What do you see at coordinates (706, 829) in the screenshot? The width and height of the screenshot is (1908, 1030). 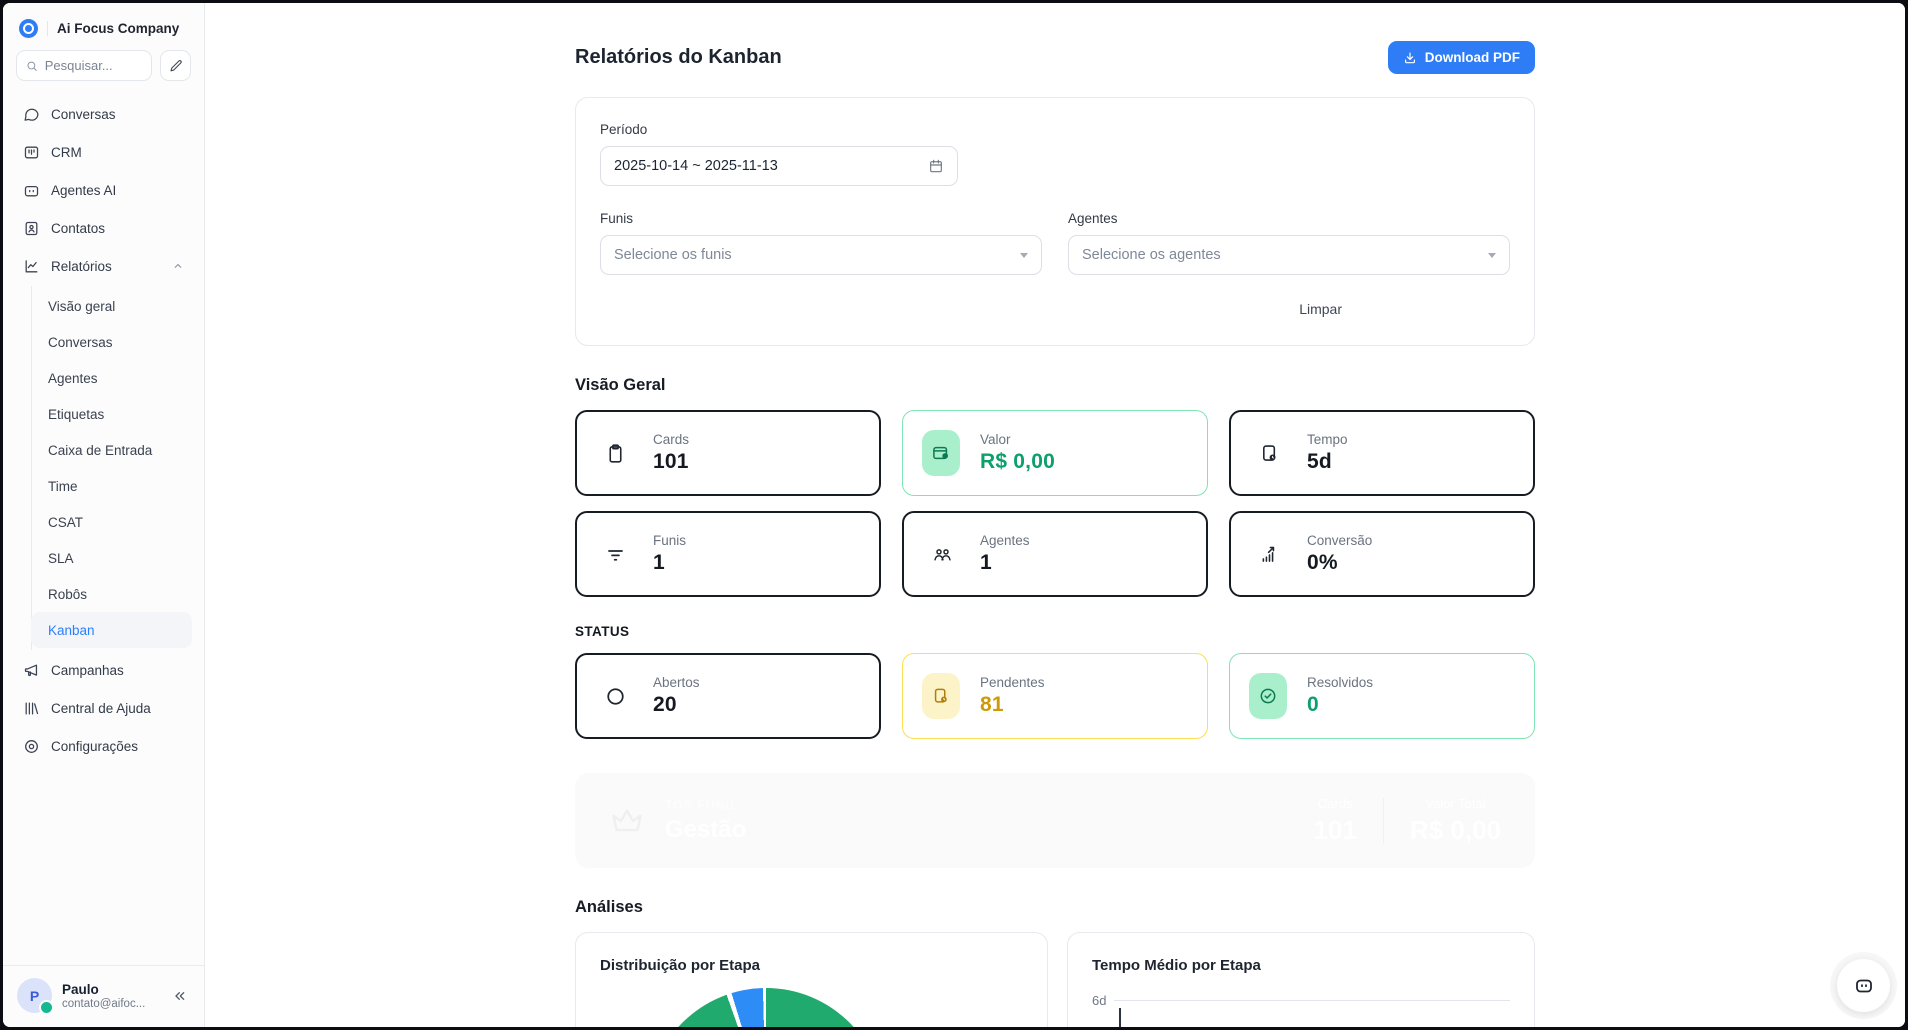 I see `top-funnel-name: Gestão` at bounding box center [706, 829].